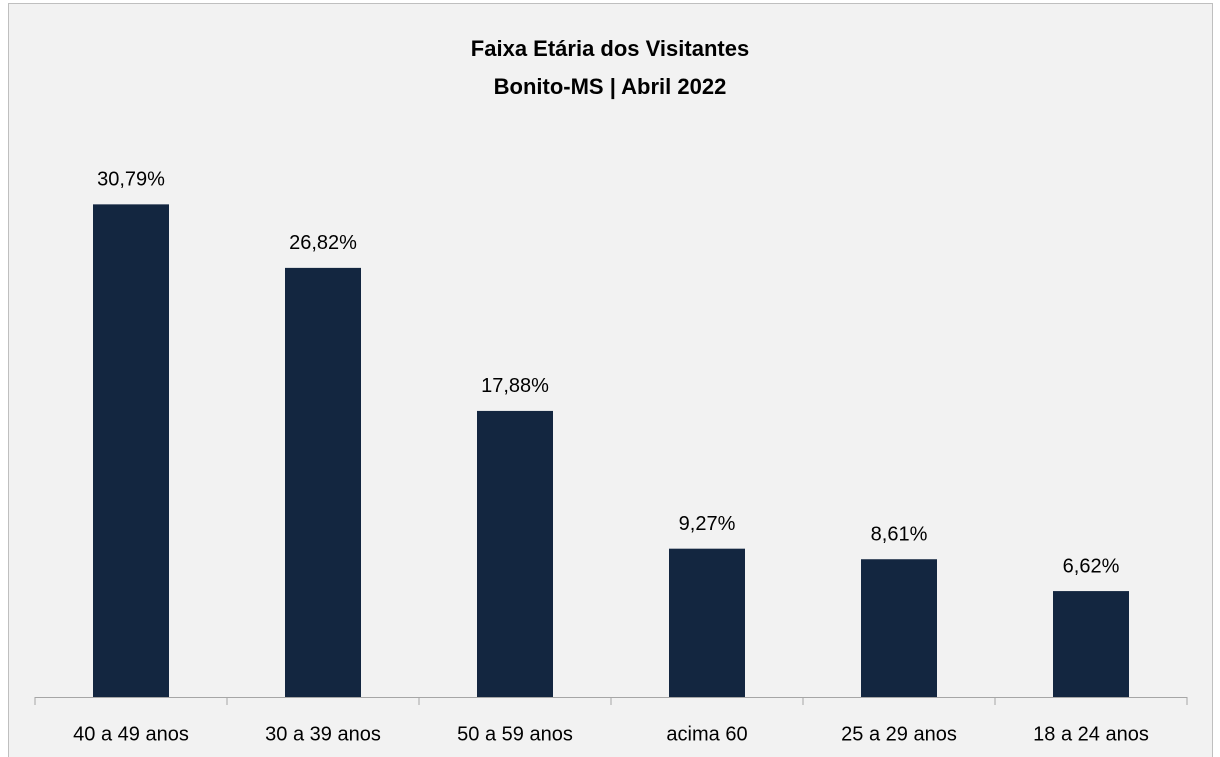  I want to click on x-tick-label: 25 a 29 anos, so click(899, 734).